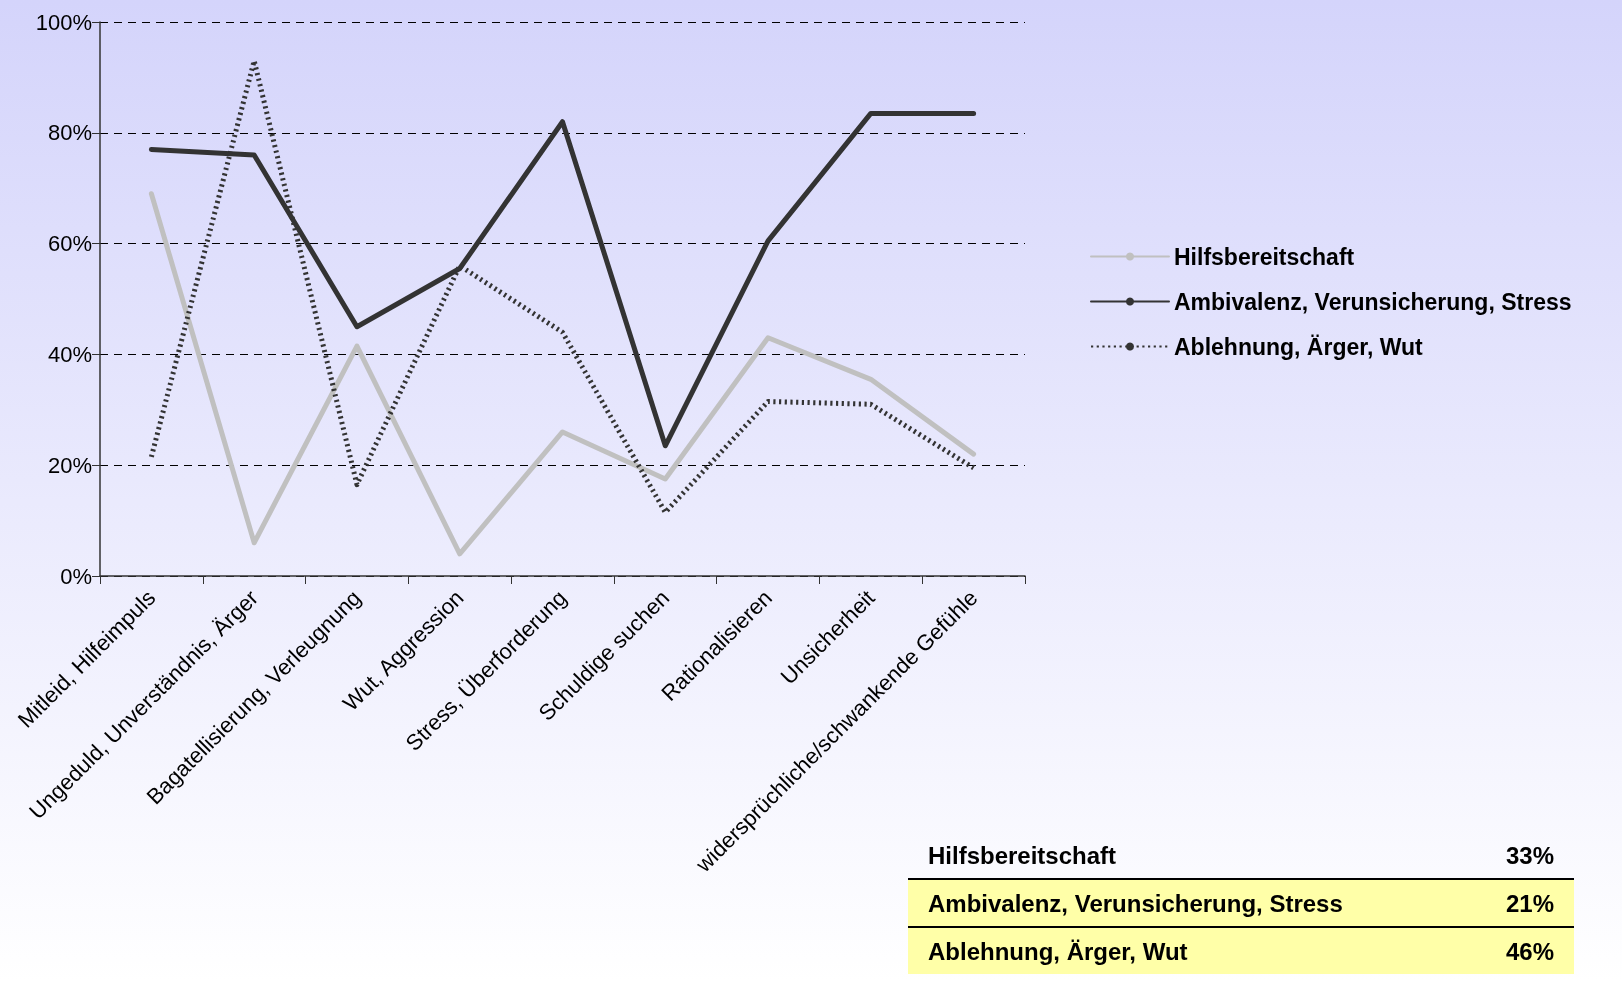 This screenshot has height=982, width=1622. Describe the element at coordinates (63, 22) in the screenshot. I see `y-tick-label: 100%` at that location.